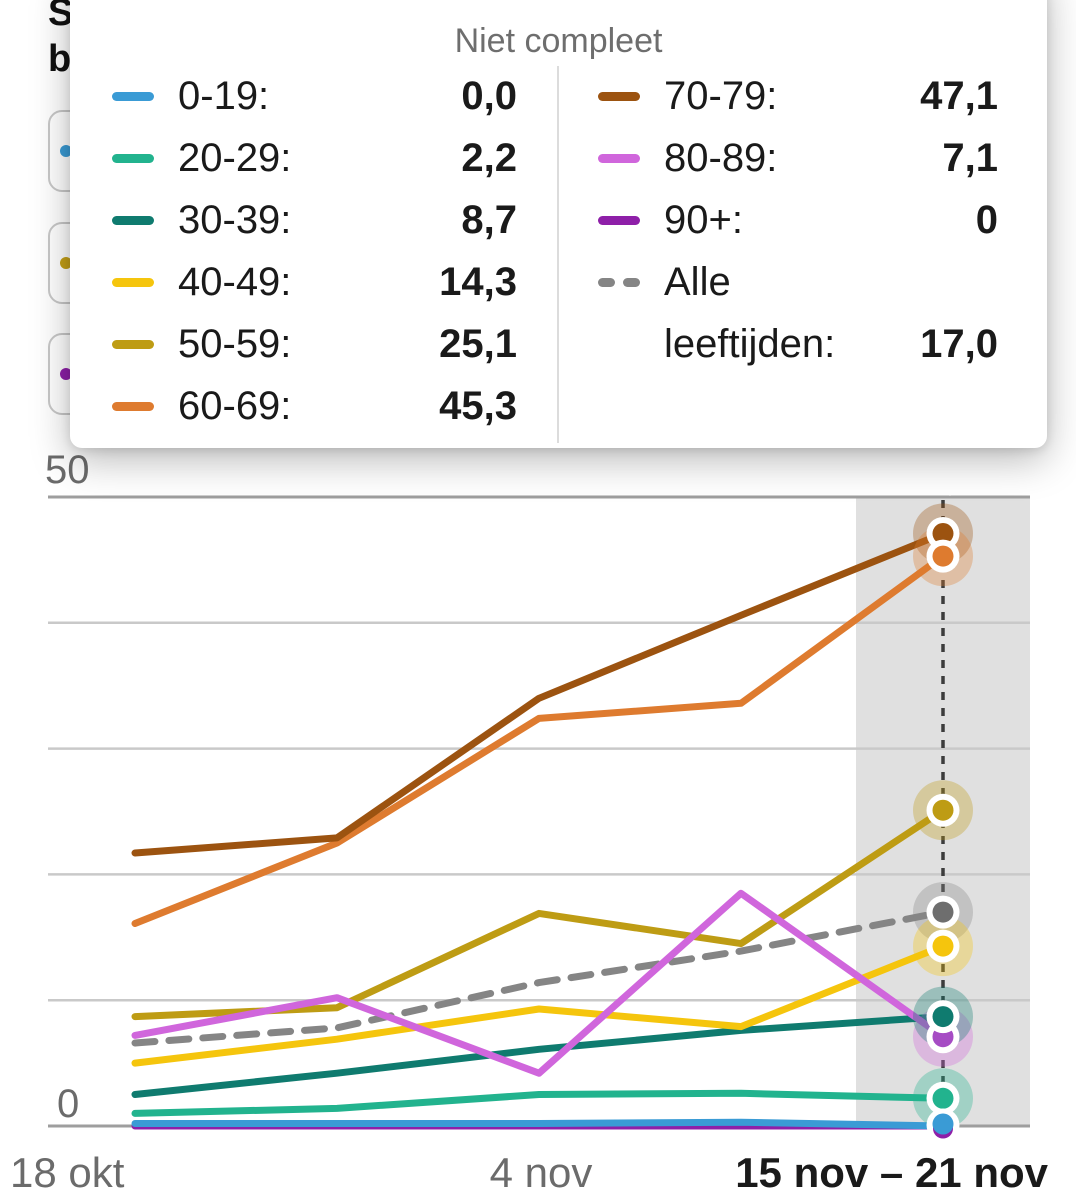 Image resolution: width=1076 pixels, height=1200 pixels. What do you see at coordinates (478, 344) in the screenshot?
I see `series-value: 25,1` at bounding box center [478, 344].